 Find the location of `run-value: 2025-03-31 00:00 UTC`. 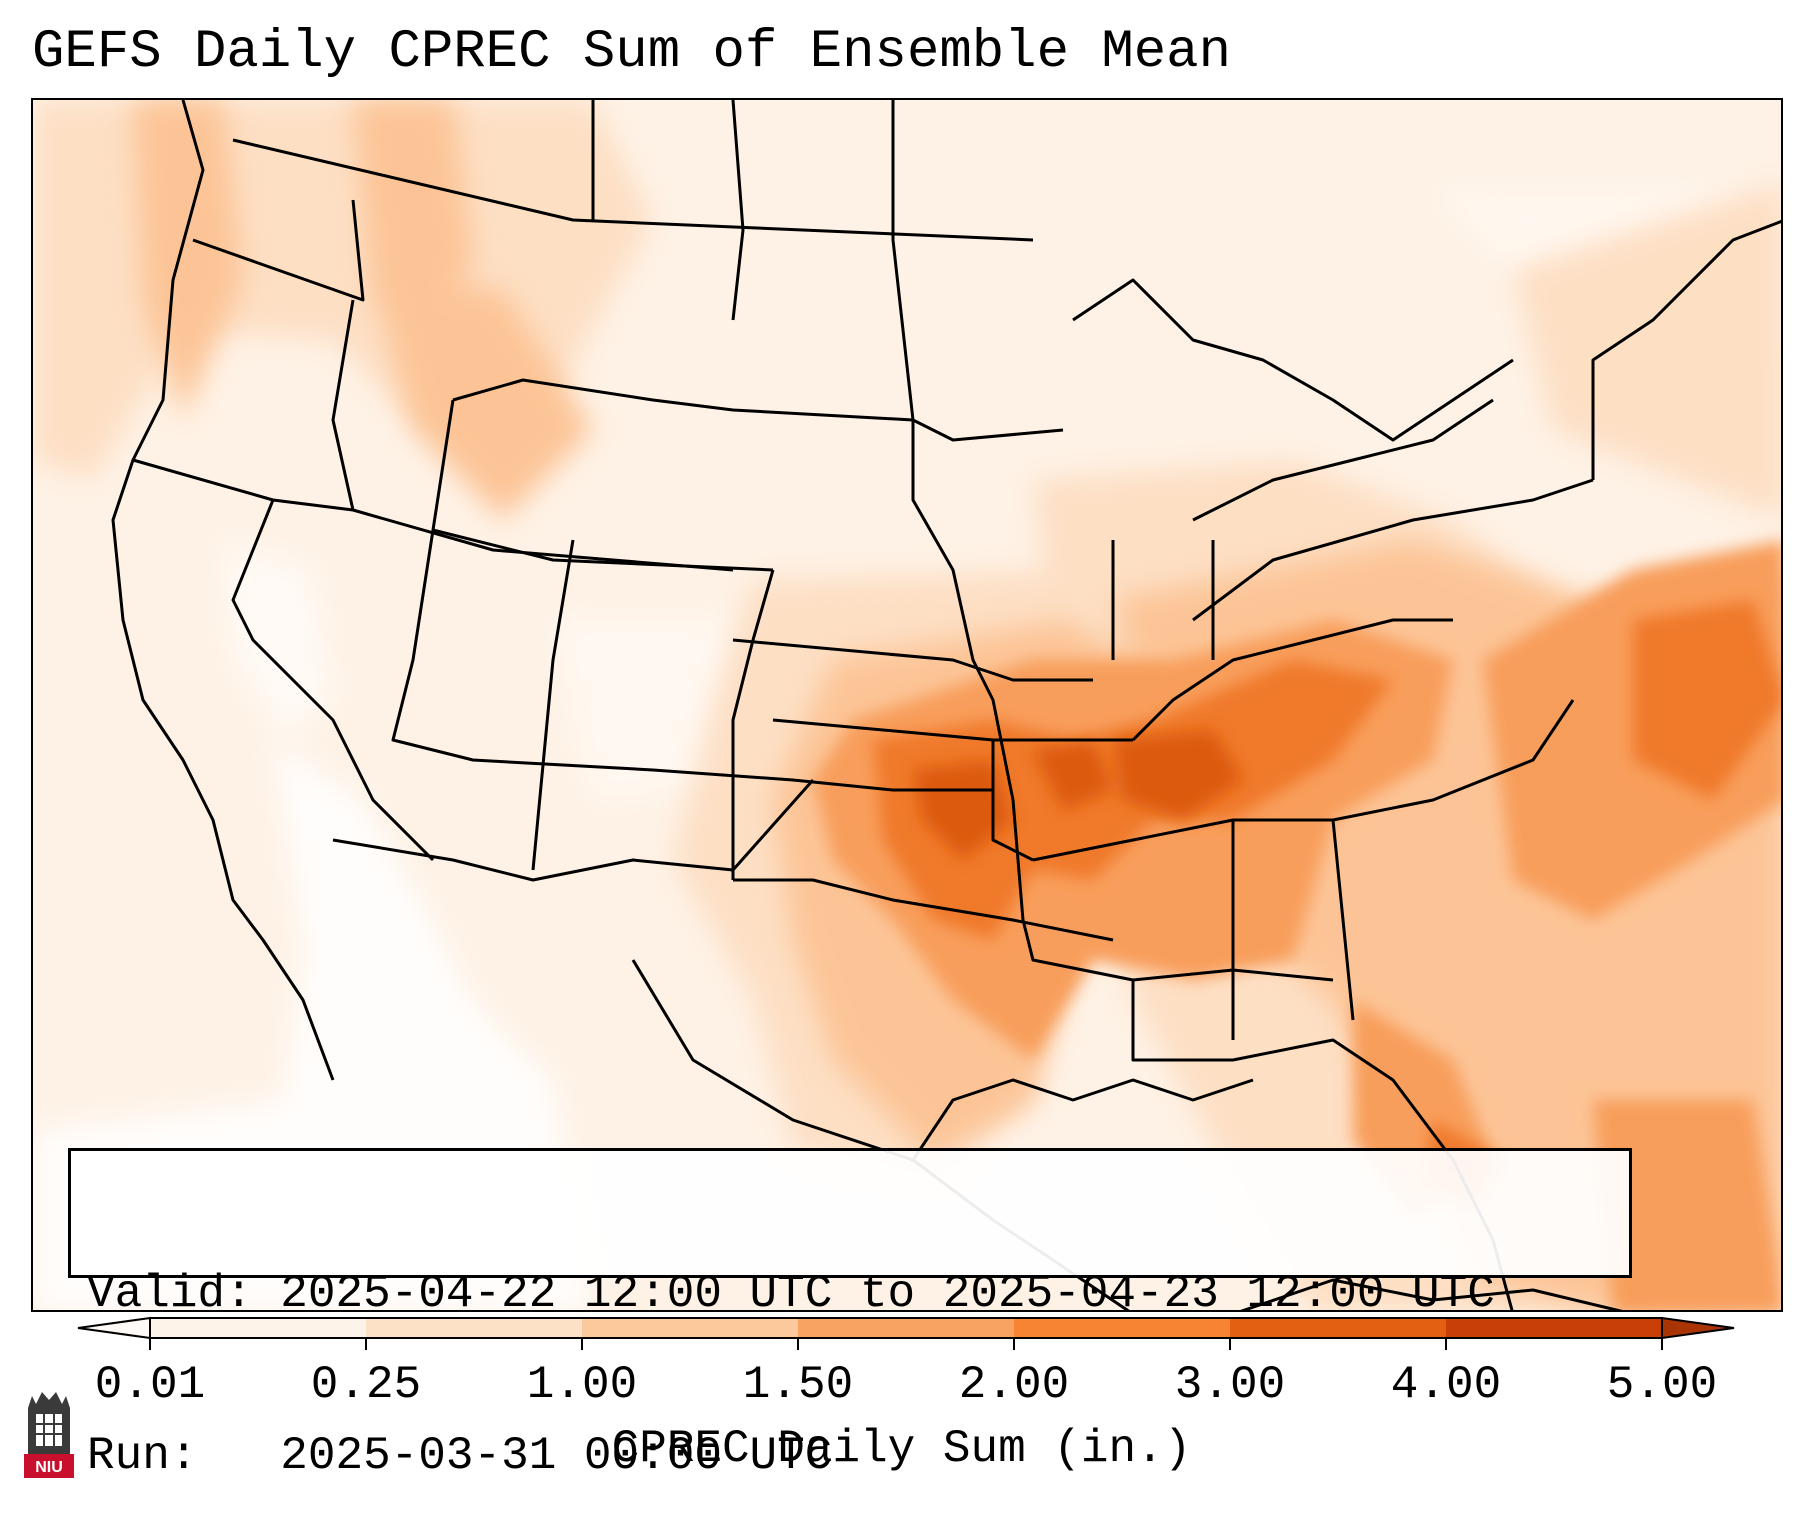

run-value: 2025-03-31 00:00 UTC is located at coordinates (556, 1456).